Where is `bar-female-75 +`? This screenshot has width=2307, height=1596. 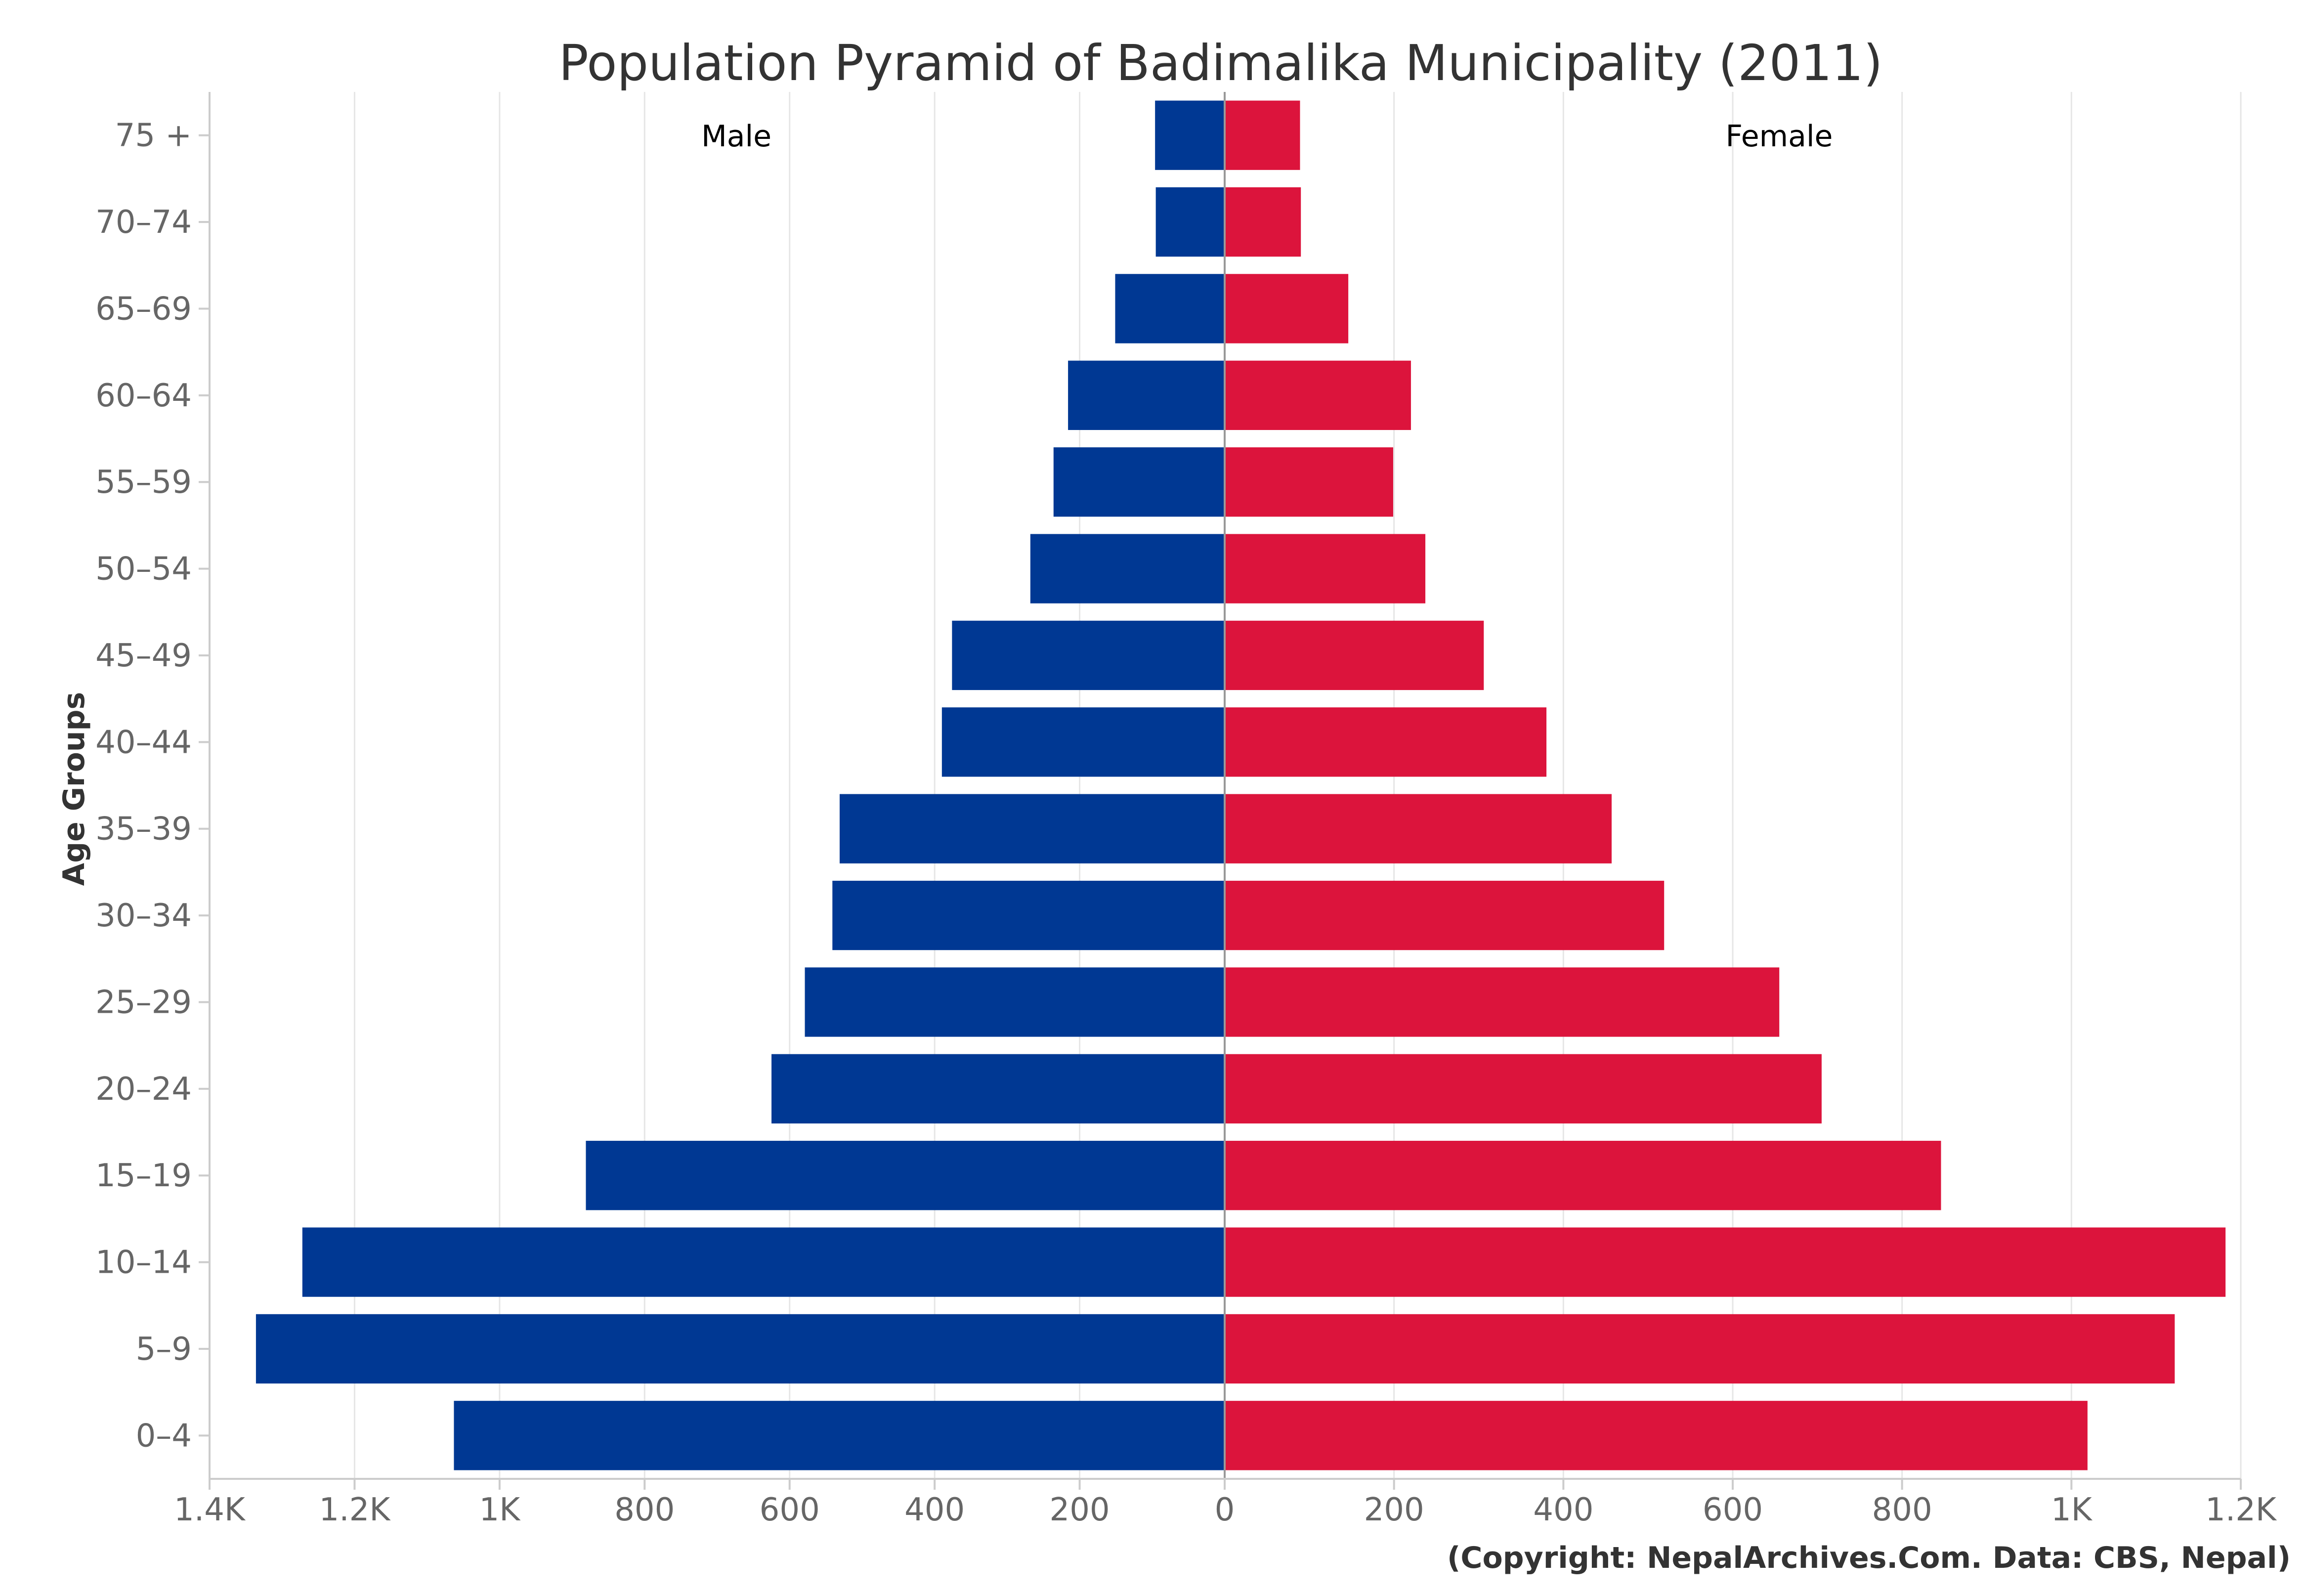 bar-female-75 + is located at coordinates (1262, 135).